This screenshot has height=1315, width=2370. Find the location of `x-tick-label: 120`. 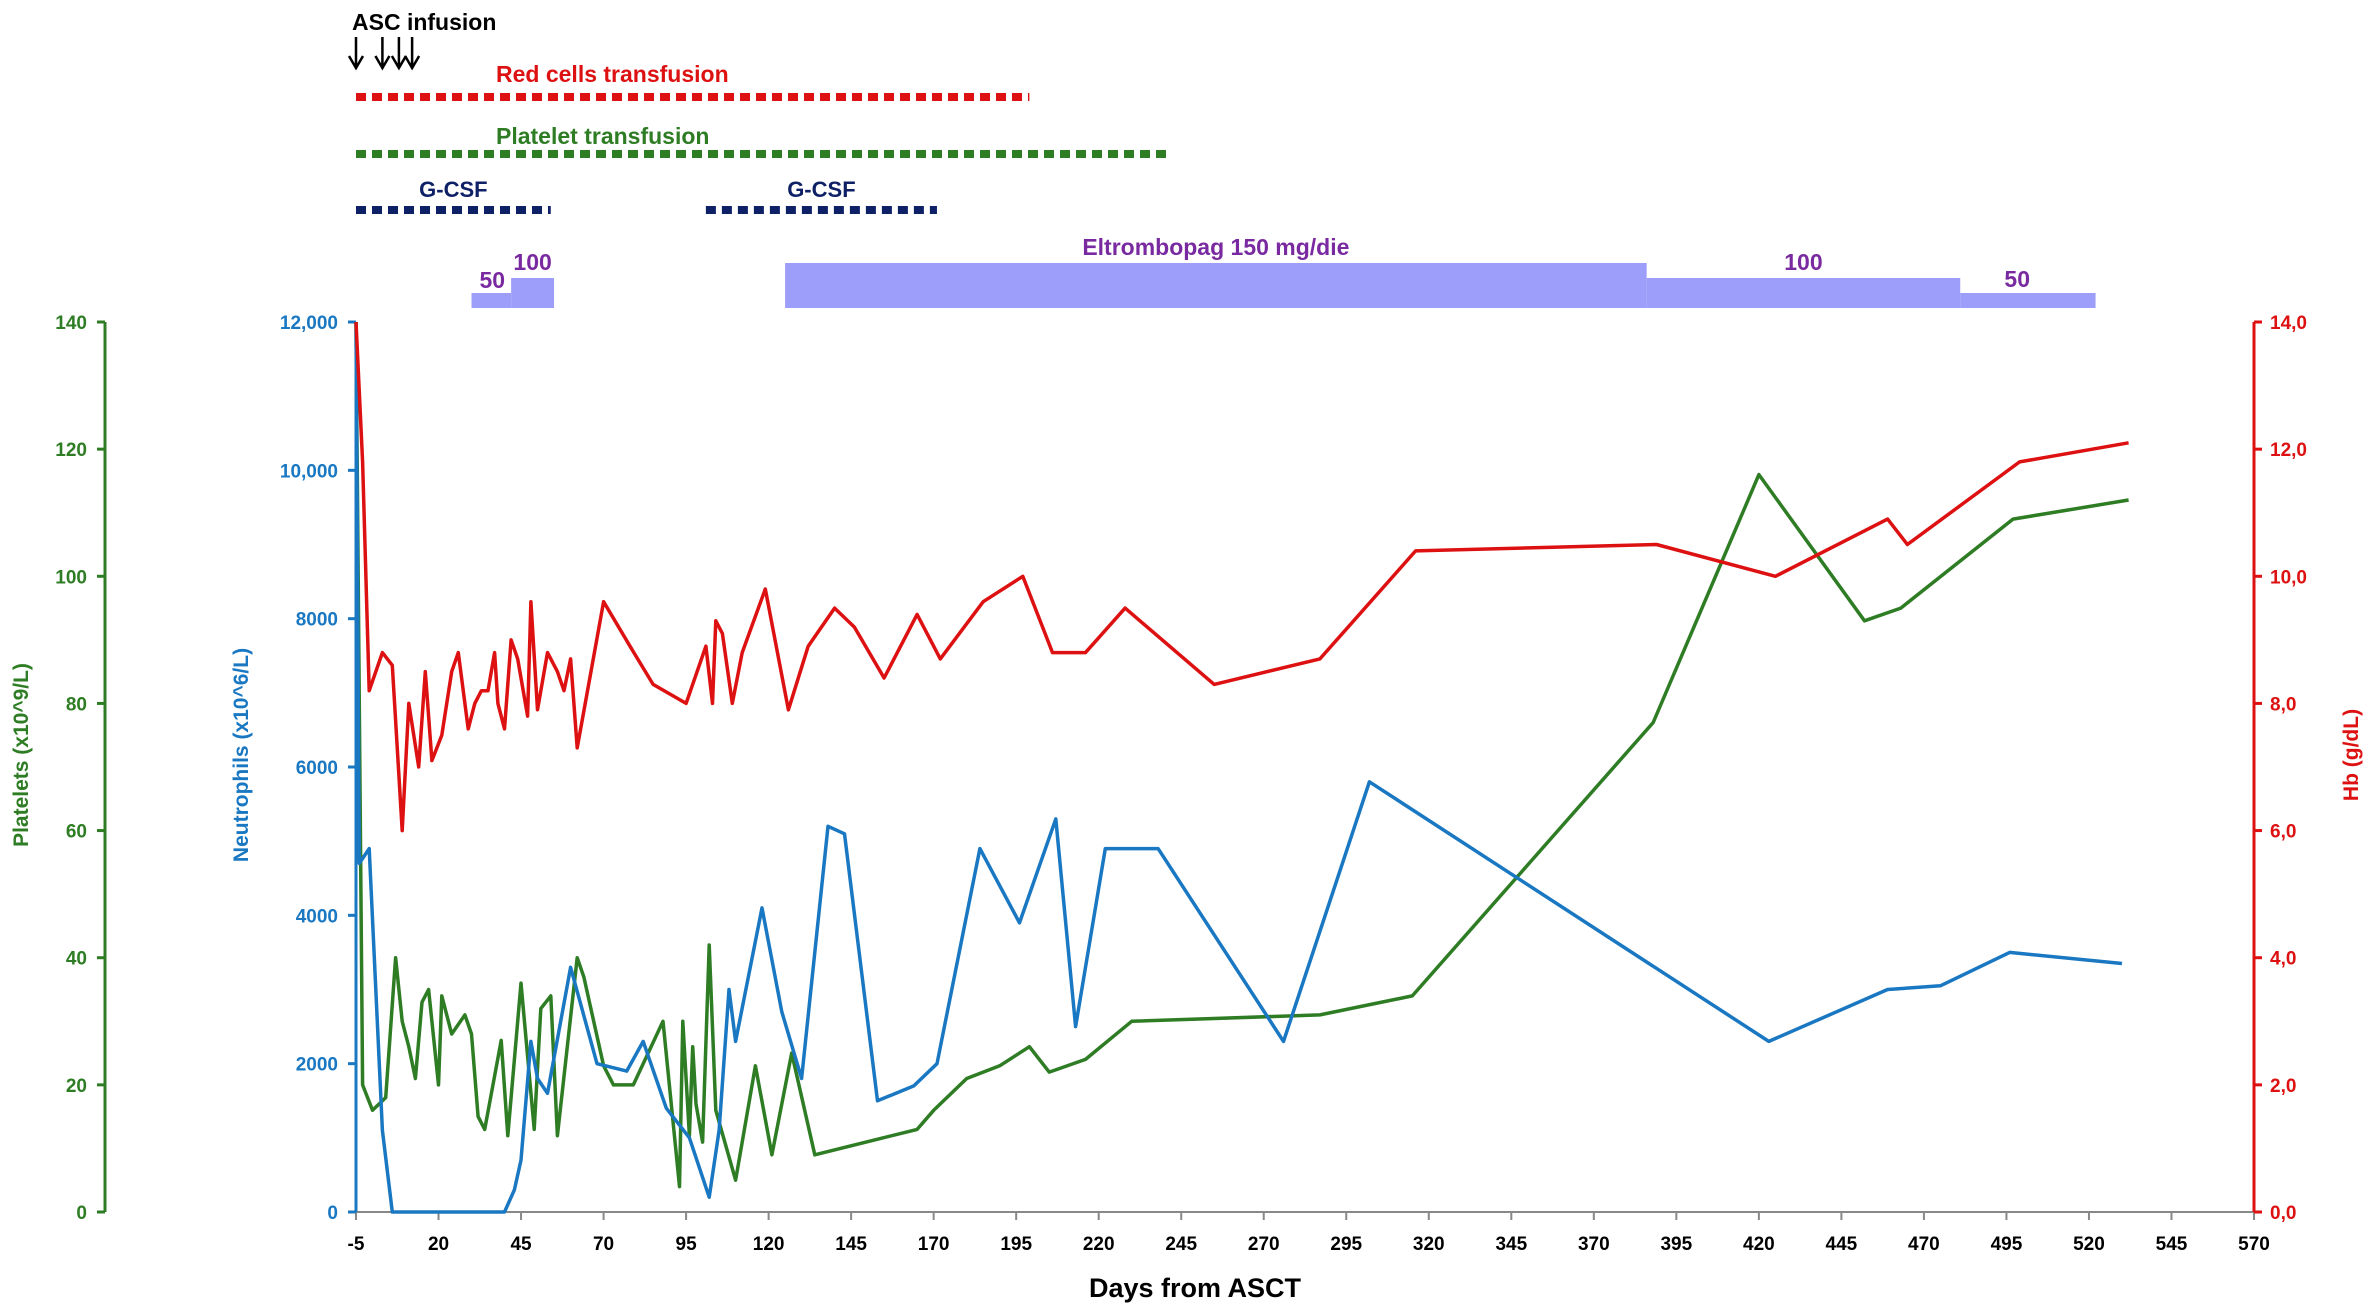

x-tick-label: 120 is located at coordinates (769, 1244).